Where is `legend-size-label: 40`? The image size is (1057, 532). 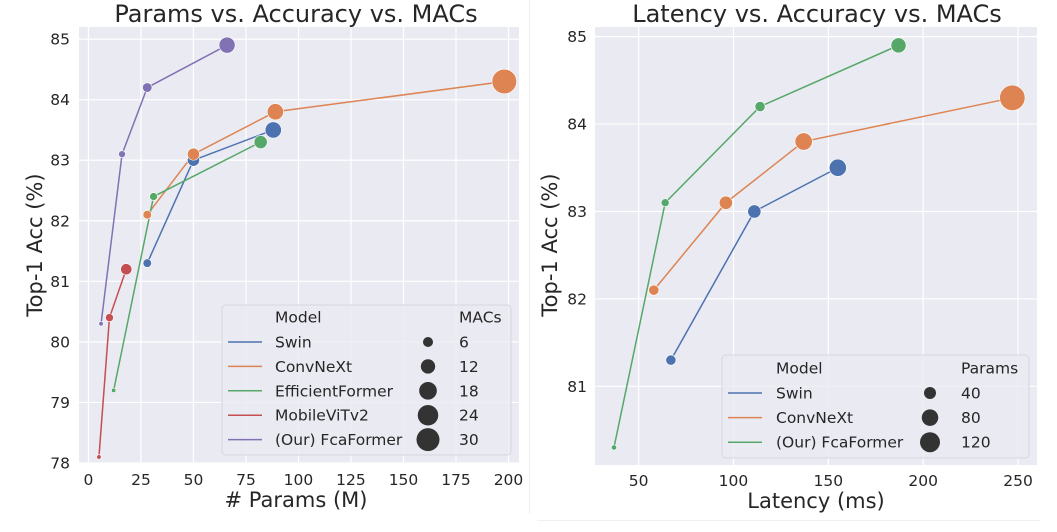 legend-size-label: 40 is located at coordinates (971, 394).